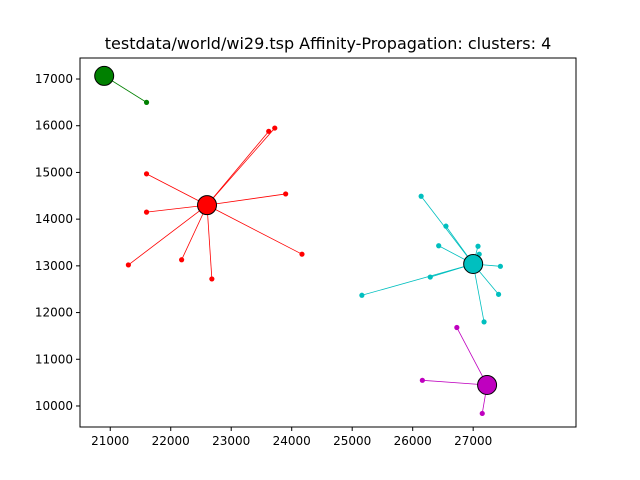 The height and width of the screenshot is (480, 640). I want to click on x-tick-label: 22000, so click(171, 441).